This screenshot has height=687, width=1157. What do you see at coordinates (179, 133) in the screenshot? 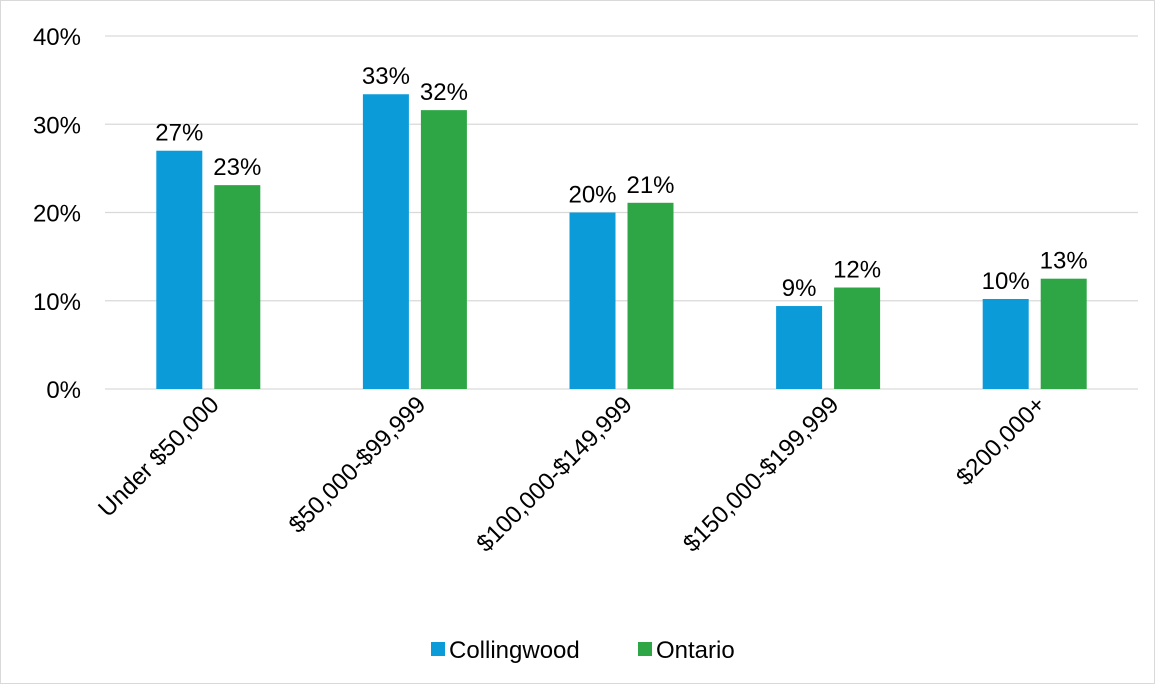
I see `data-label: 27%` at bounding box center [179, 133].